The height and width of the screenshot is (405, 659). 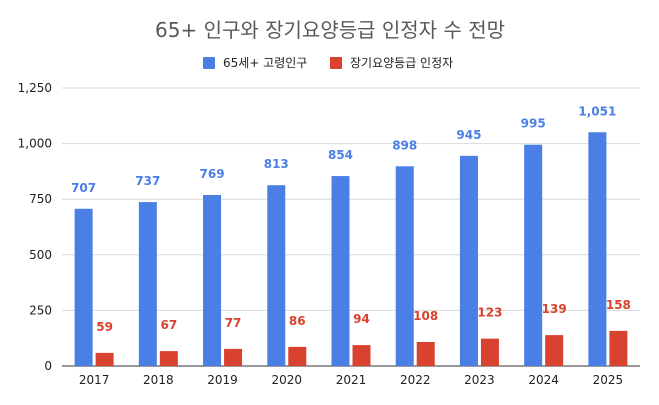 What do you see at coordinates (35, 88) in the screenshot?
I see `y-tick-label: 1,250` at bounding box center [35, 88].